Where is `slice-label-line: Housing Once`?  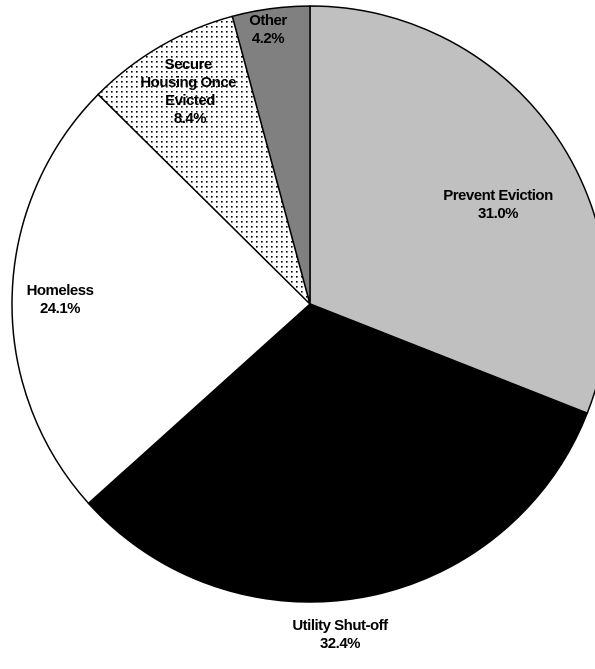
slice-label-line: Housing Once is located at coordinates (189, 82).